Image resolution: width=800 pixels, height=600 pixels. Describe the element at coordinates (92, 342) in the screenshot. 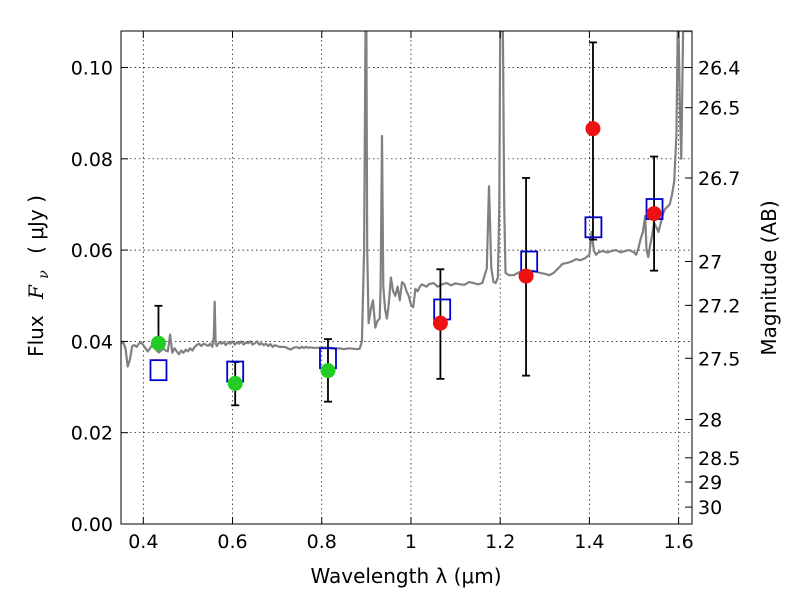

I see `y-tick-label: 0.04` at that location.